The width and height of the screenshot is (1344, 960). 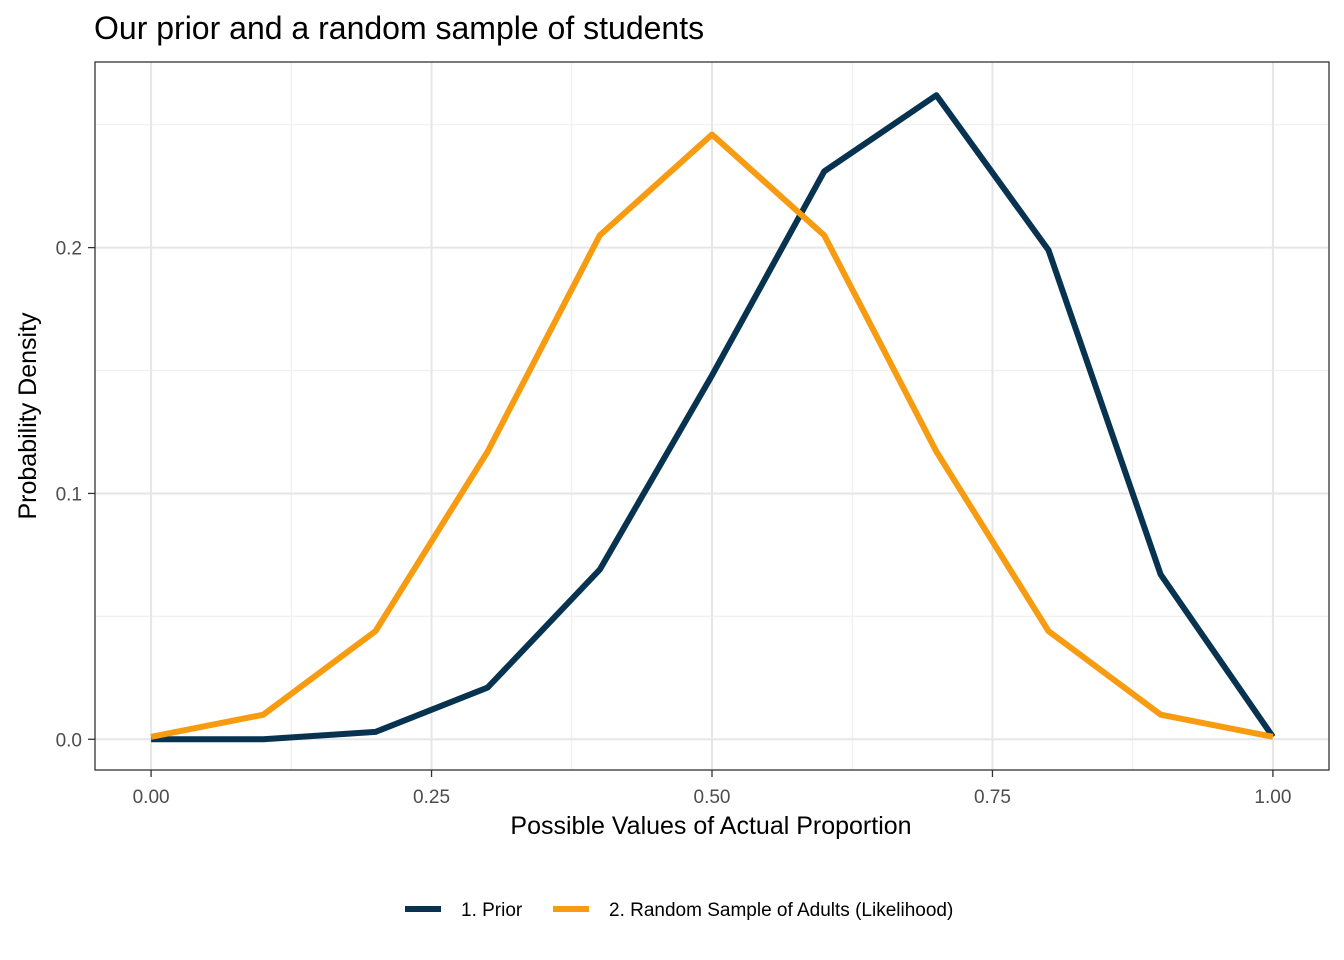 I want to click on legend-item-1: 1. Prior, so click(x=464, y=910).